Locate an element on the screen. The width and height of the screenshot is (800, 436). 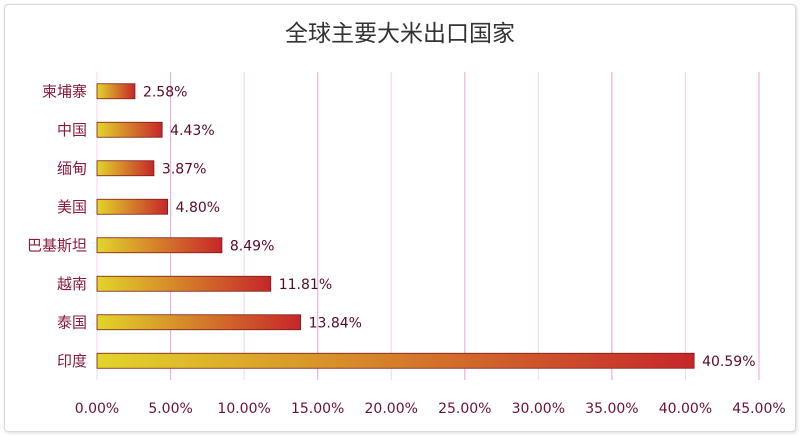
category-label: 越南 is located at coordinates (72, 284).